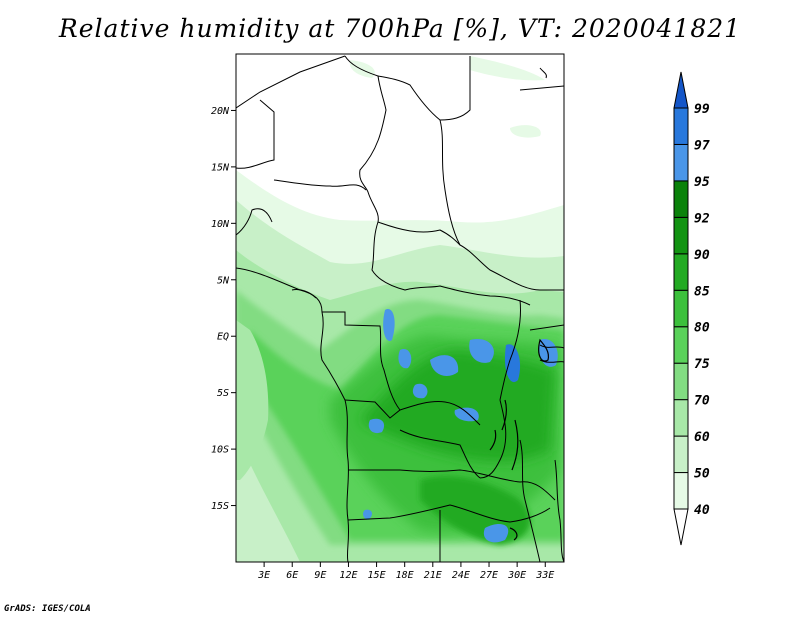  What do you see at coordinates (263, 575) in the screenshot?
I see `lon-tick-label: 3E` at bounding box center [263, 575].